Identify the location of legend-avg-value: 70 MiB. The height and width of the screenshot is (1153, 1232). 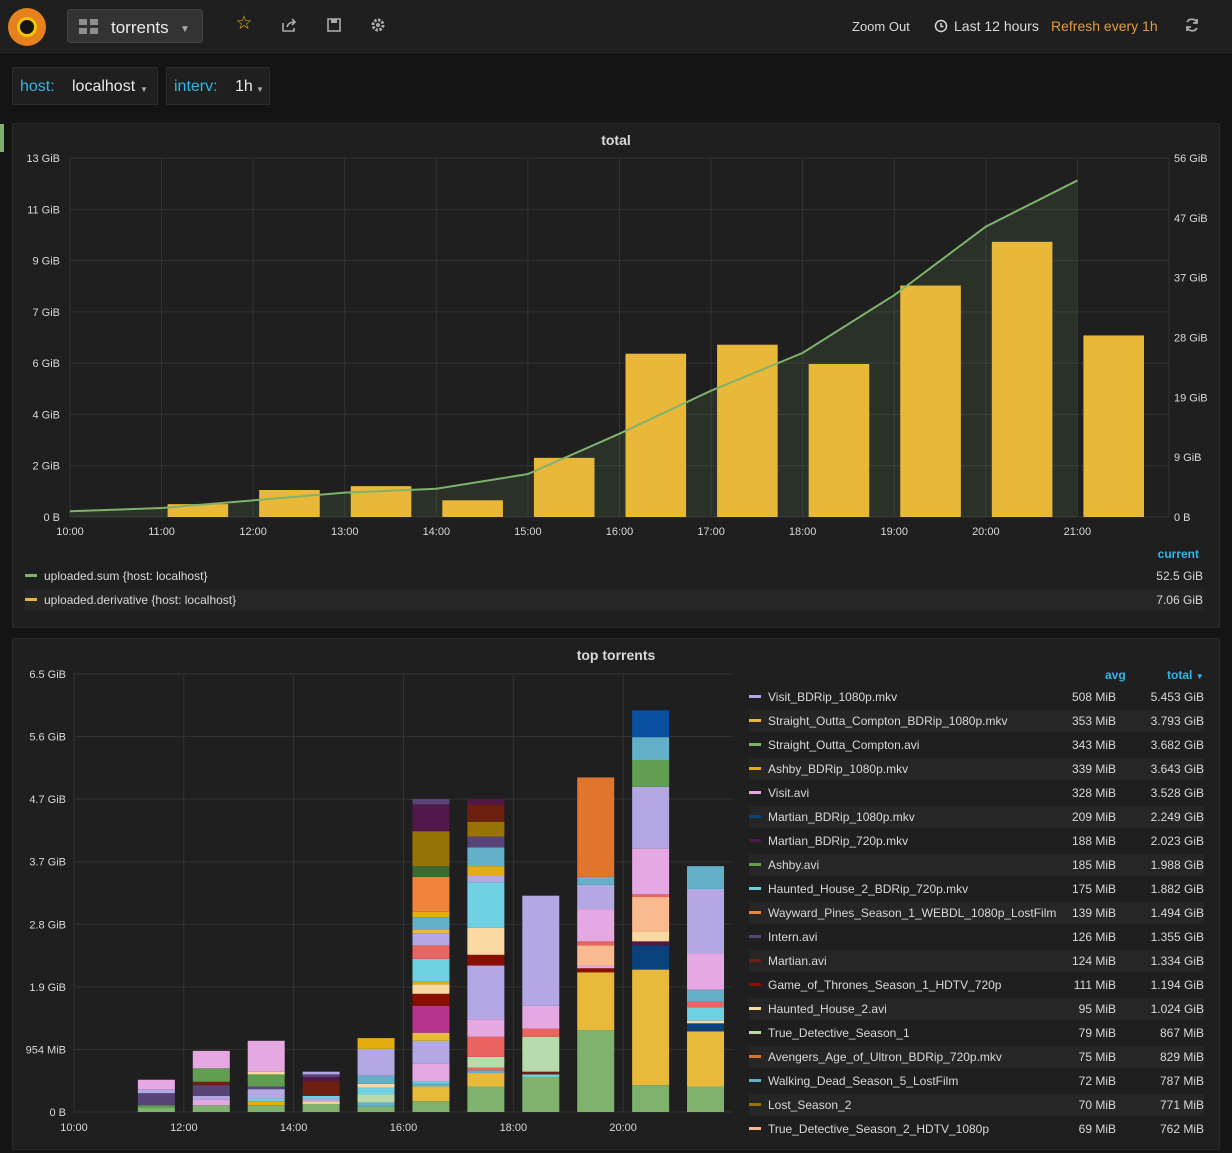
(1097, 1105).